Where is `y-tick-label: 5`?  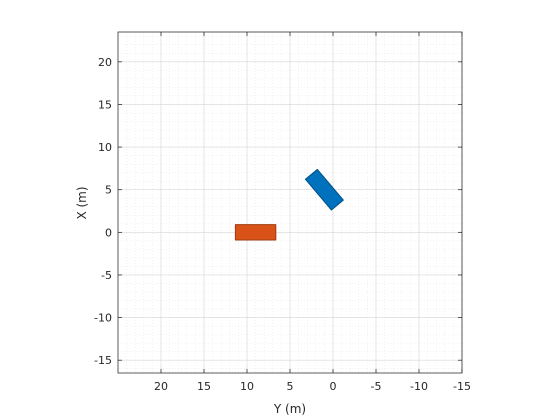 y-tick-label: 5 is located at coordinates (108, 190).